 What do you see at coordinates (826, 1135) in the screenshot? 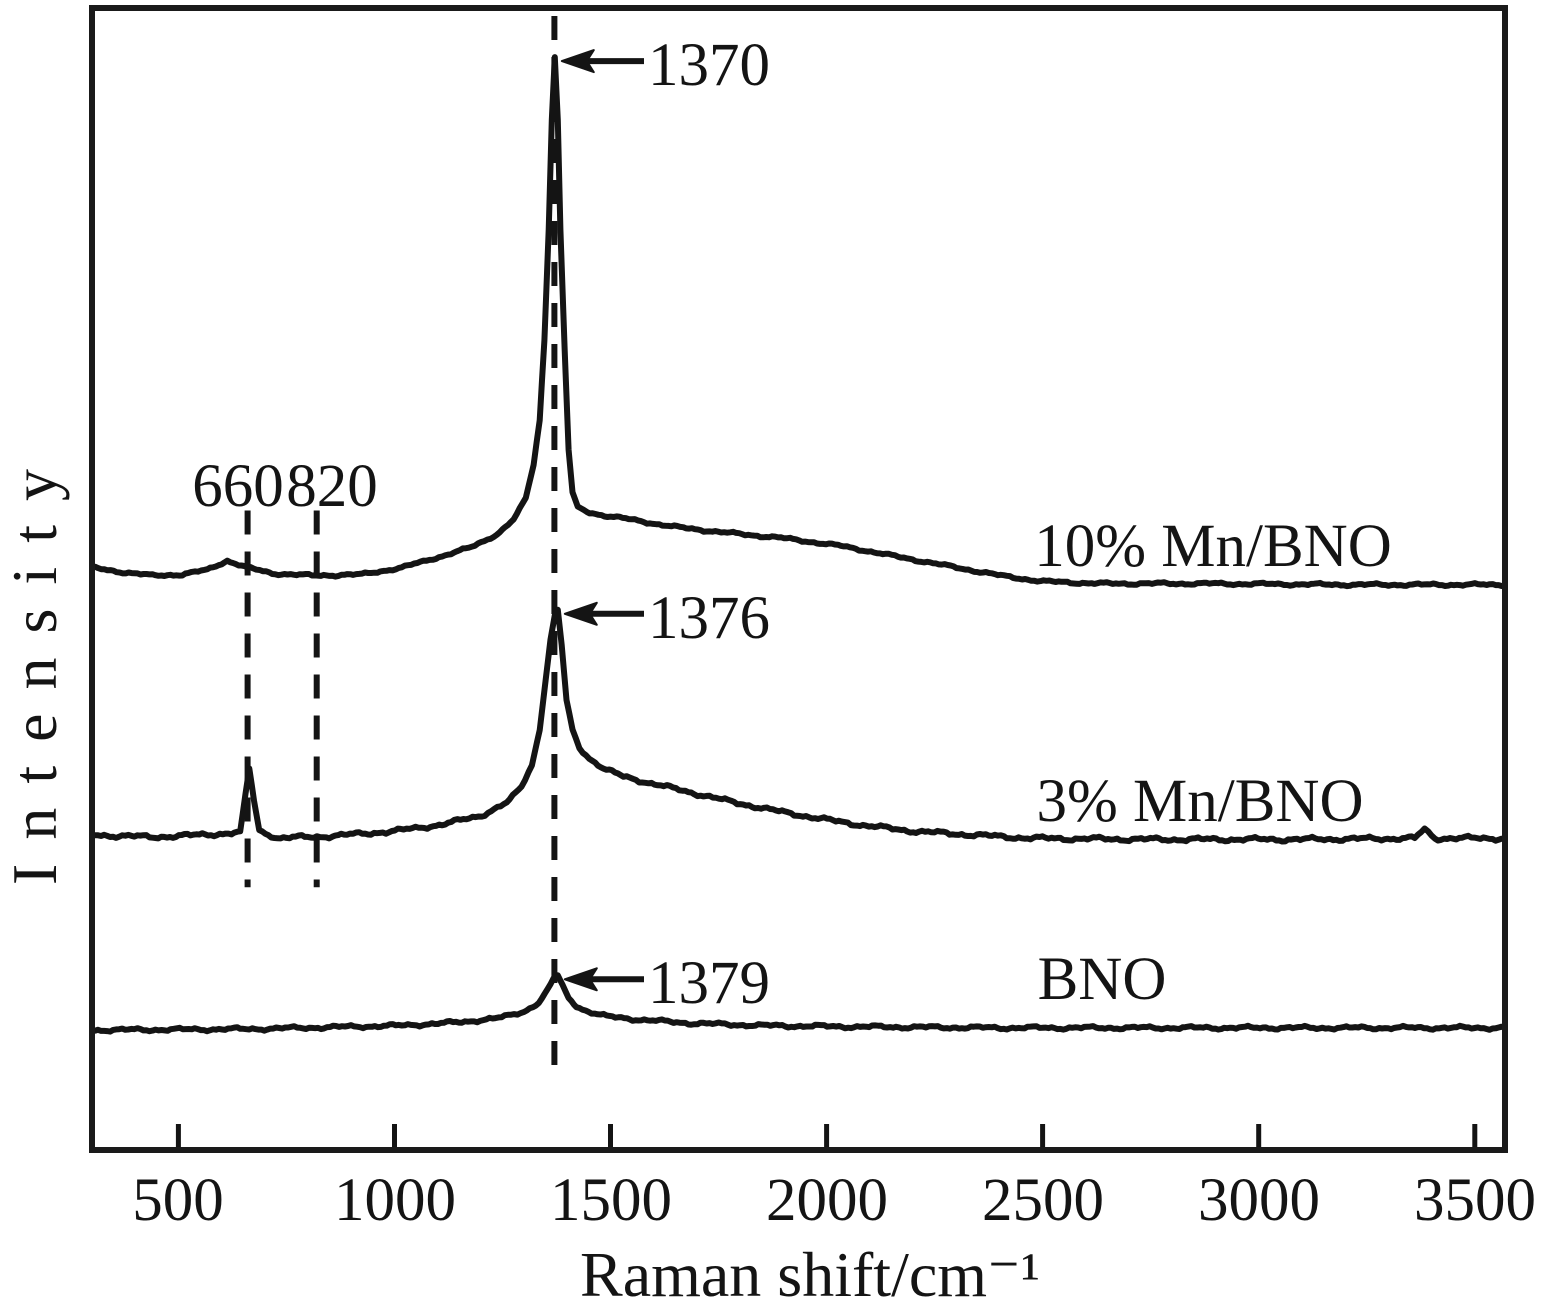
I see `axis-ticks-layer` at bounding box center [826, 1135].